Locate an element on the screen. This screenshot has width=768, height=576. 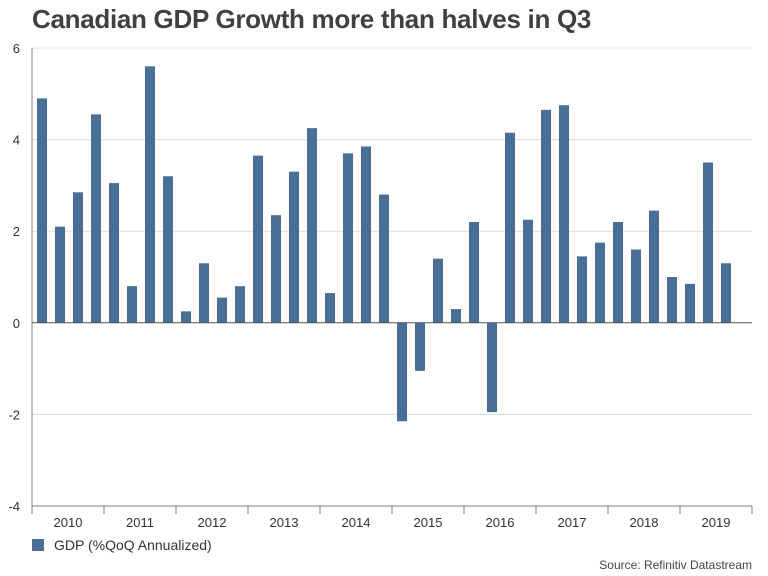
legend: GDP (%QoQ Annualized) is located at coordinates (122, 545).